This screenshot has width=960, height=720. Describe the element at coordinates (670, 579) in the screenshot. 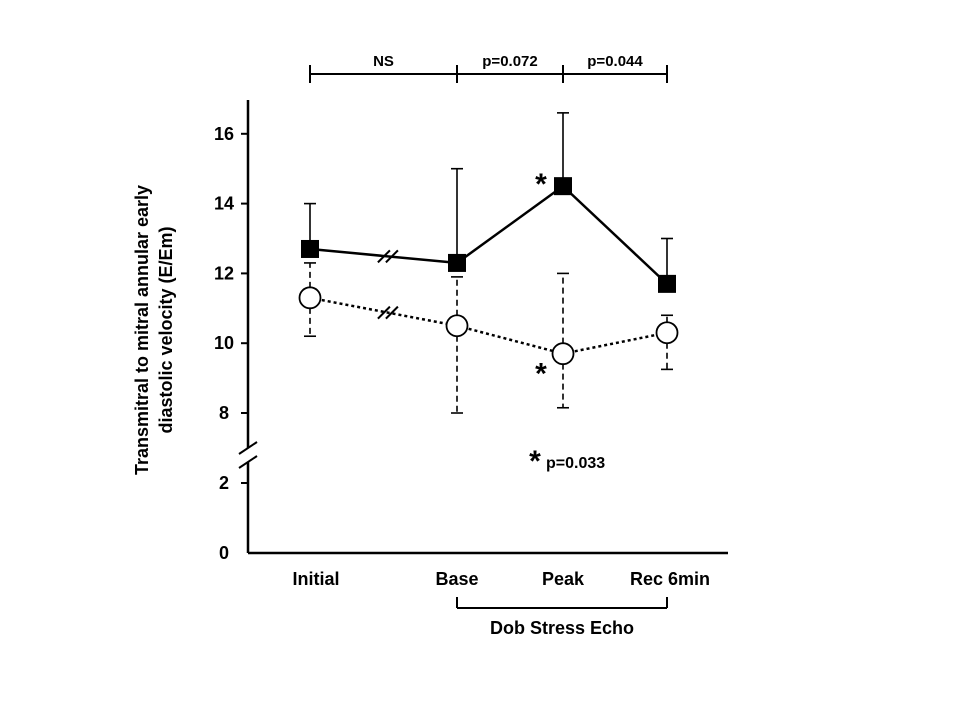

I see `x-category-label: Rec 6min` at that location.